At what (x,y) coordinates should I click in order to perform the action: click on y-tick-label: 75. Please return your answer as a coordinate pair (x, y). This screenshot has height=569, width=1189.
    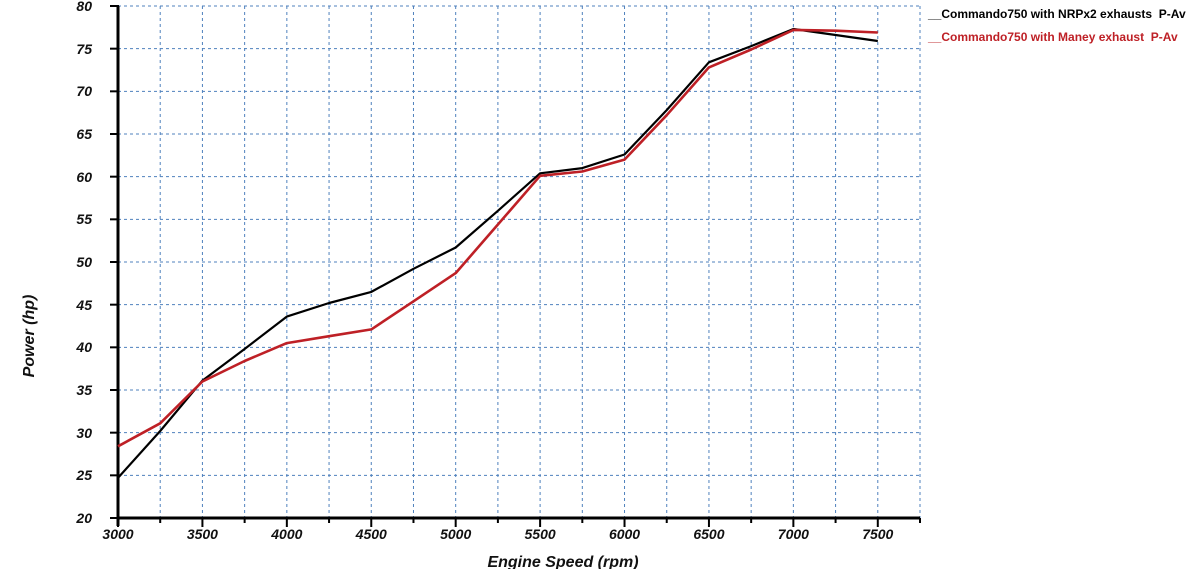
    Looking at the image, I should click on (84, 48).